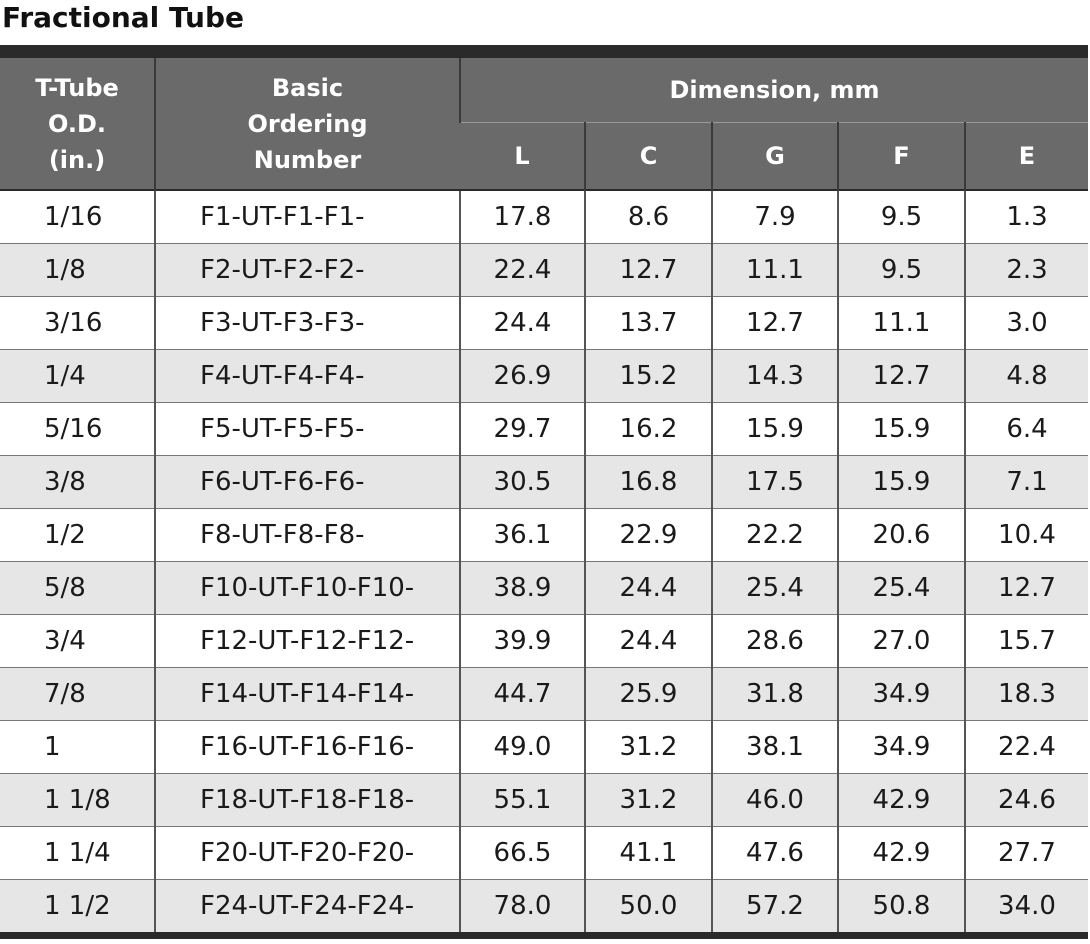 This screenshot has height=944, width=1090. I want to click on table-cell: 4.8, so click(1026, 375).